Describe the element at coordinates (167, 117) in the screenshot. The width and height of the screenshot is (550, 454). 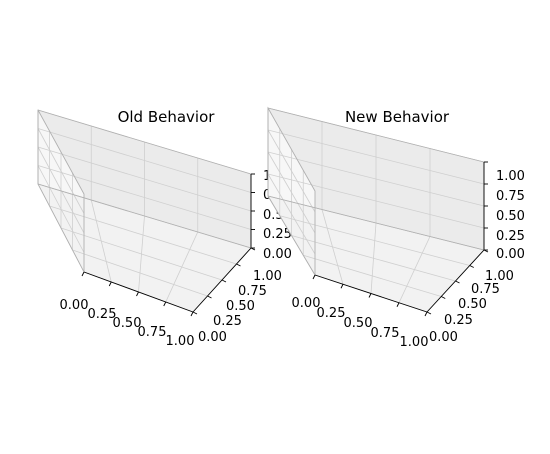
I see `chart-title: Old Behavior` at that location.